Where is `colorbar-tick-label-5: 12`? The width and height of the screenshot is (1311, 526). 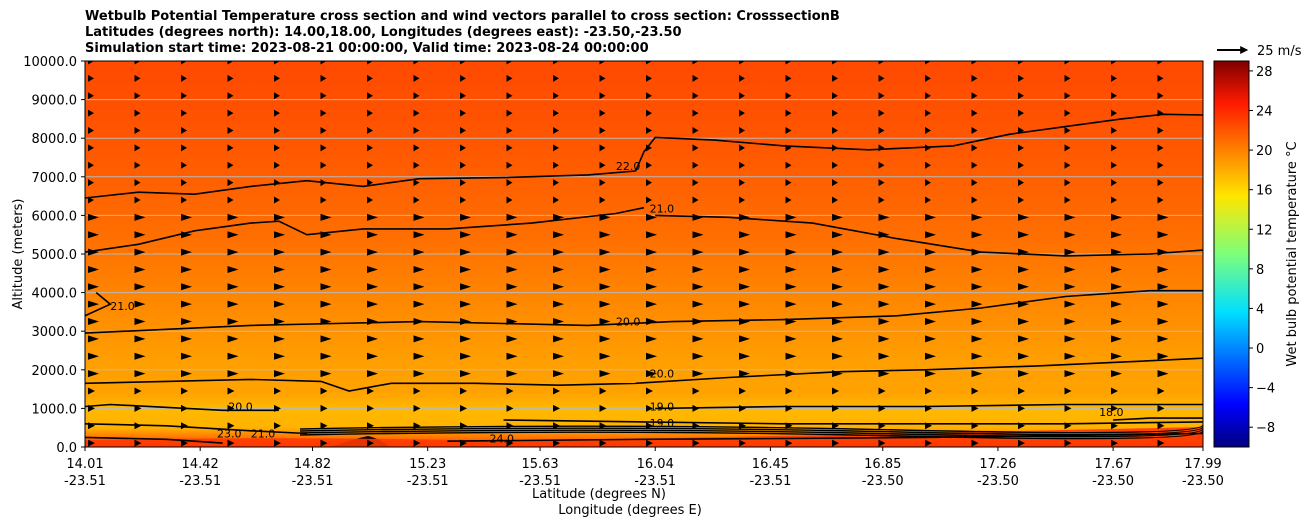
colorbar-tick-label-5: 12 is located at coordinates (1264, 230).